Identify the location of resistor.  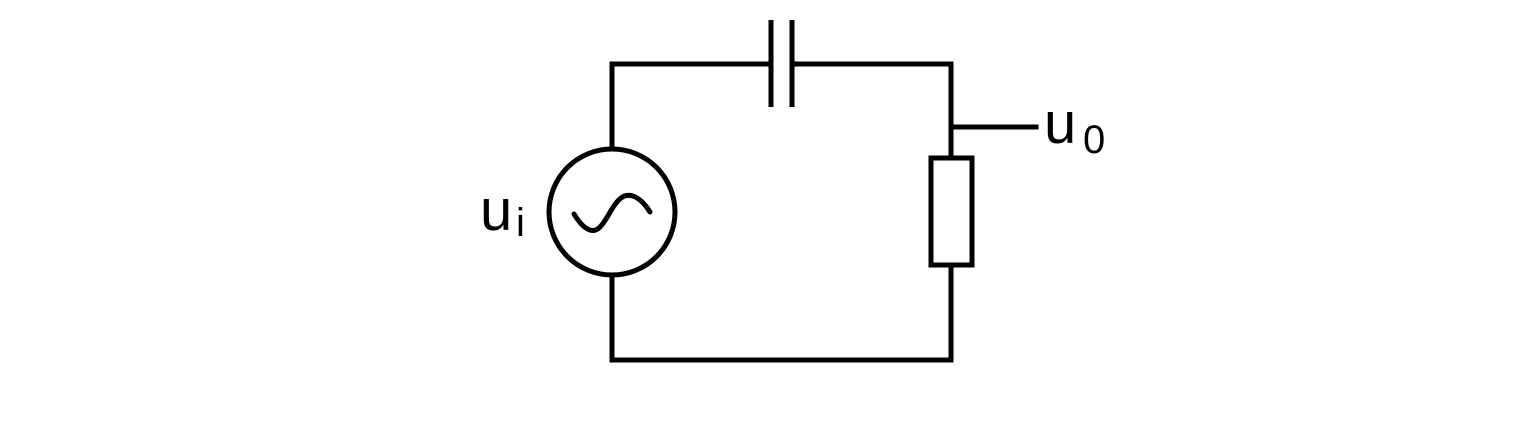
(951, 211).